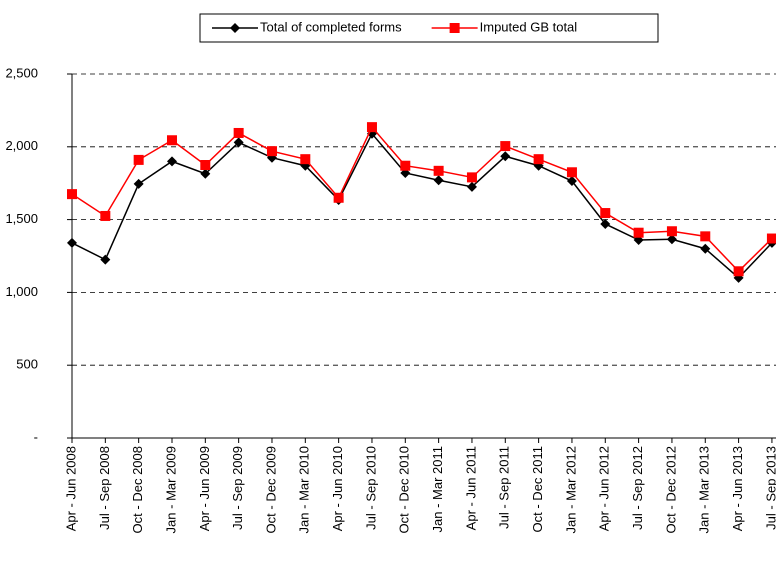  Describe the element at coordinates (704, 489) in the screenshot. I see `x-tick-label: Jan - Mar 2013` at that location.